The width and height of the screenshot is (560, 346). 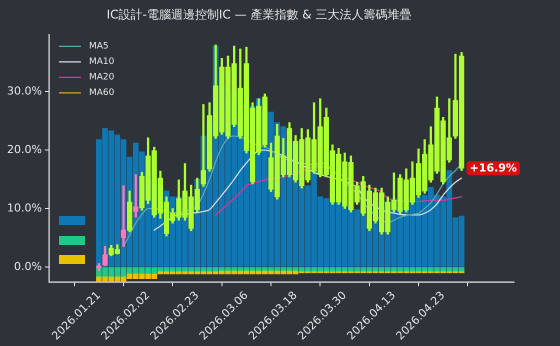 I want to click on legend-label: MA5, so click(x=98, y=47).